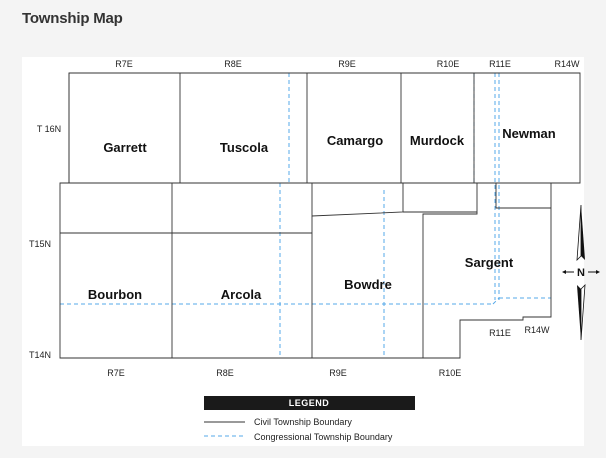 The image size is (606, 458). I want to click on page-title: Township Map, so click(72, 18).